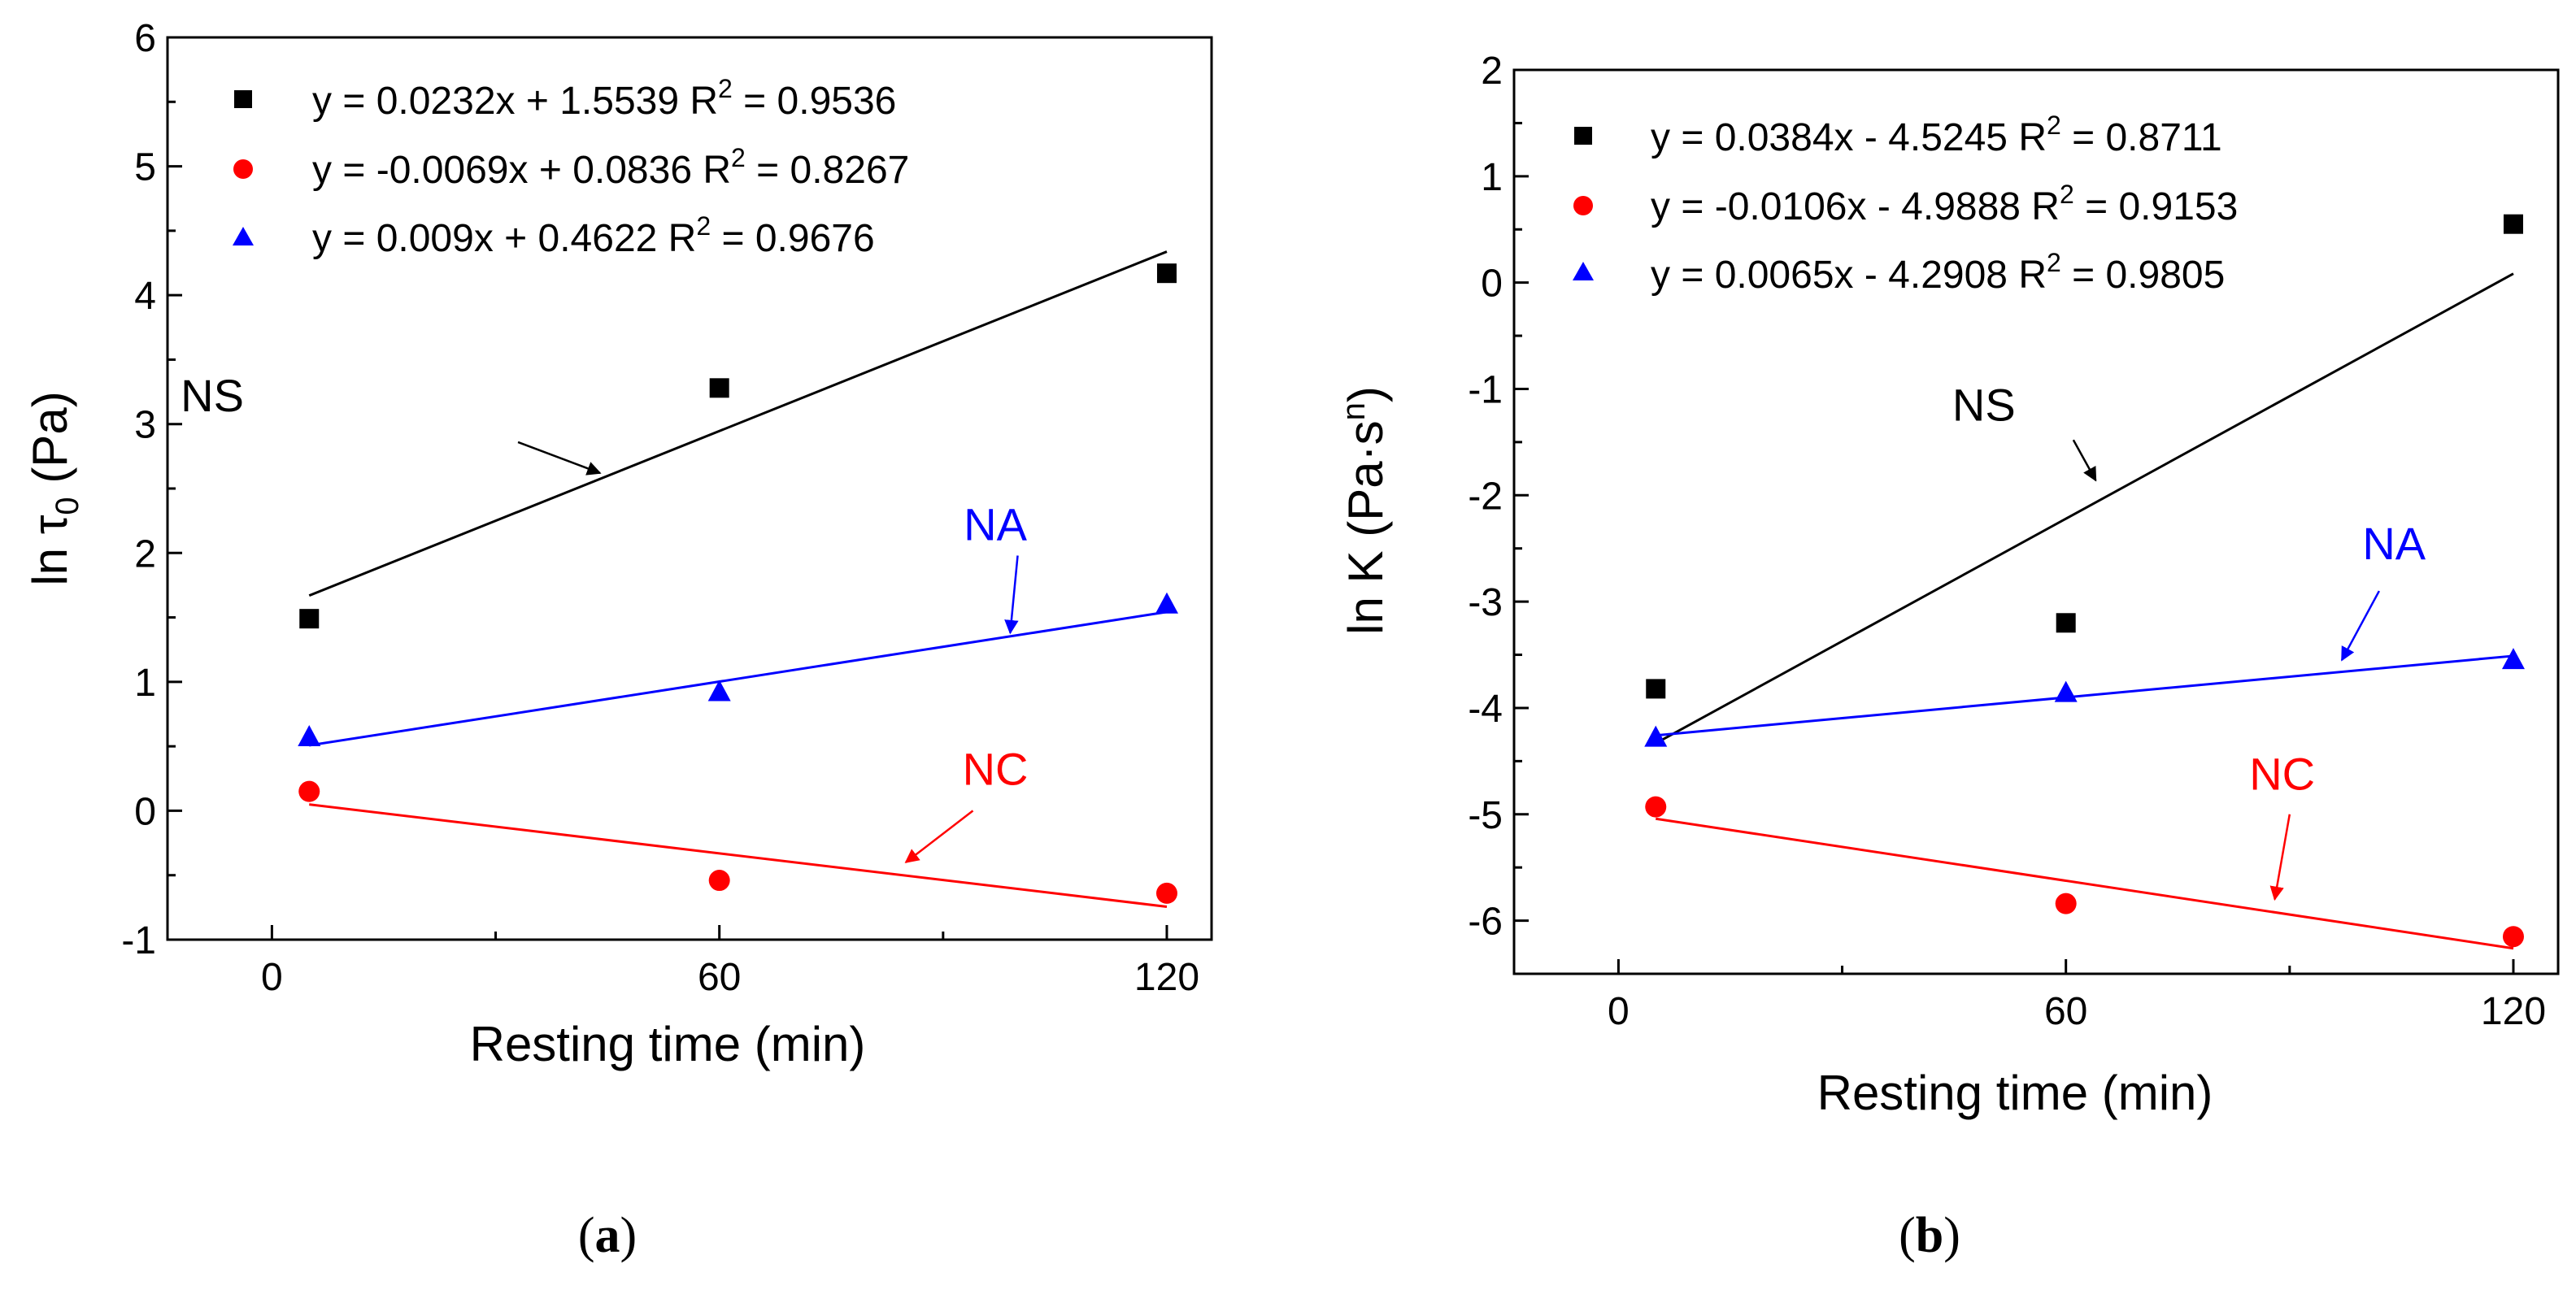 The height and width of the screenshot is (1290, 2576). Describe the element at coordinates (1485, 602) in the screenshot. I see `y-tick-label: -3` at that location.